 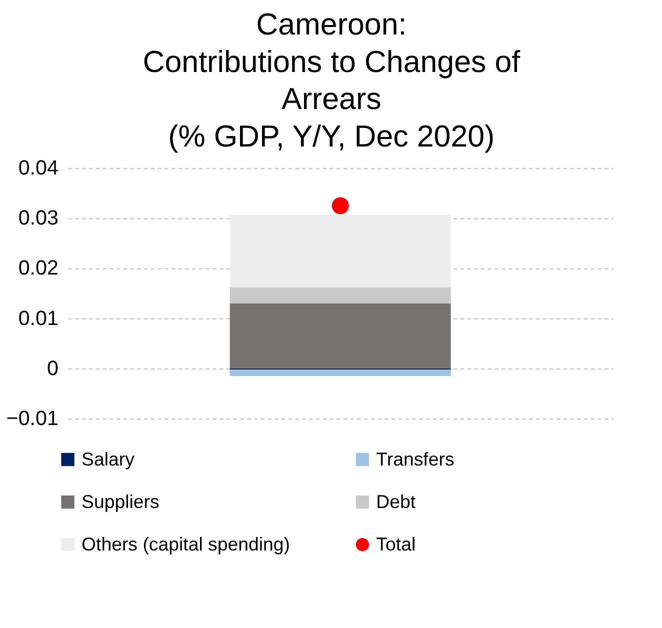 What do you see at coordinates (32, 418) in the screenshot?
I see `y-tick-label: −0.01` at bounding box center [32, 418].